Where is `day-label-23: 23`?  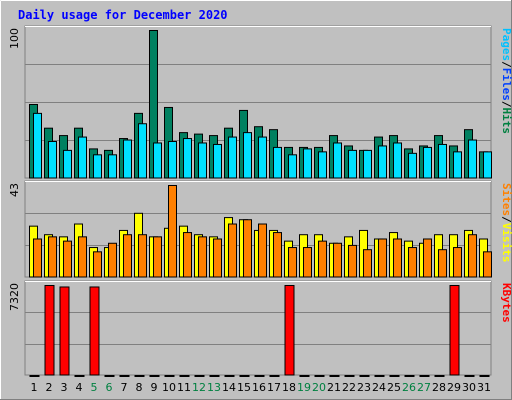 day-label-23: 23 is located at coordinates (364, 387).